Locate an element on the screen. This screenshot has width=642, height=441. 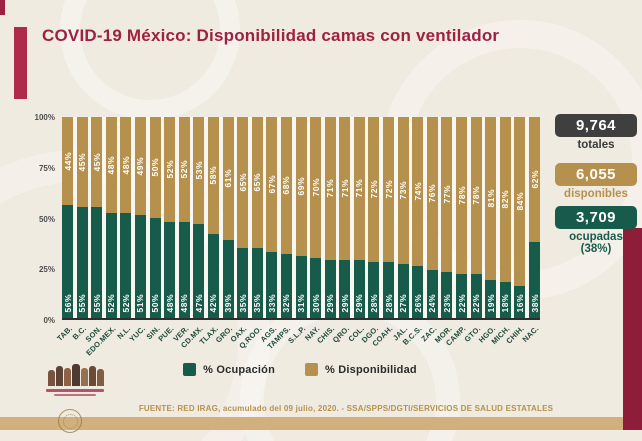
occupation-value-label: 39% is located at coordinates (228, 303).